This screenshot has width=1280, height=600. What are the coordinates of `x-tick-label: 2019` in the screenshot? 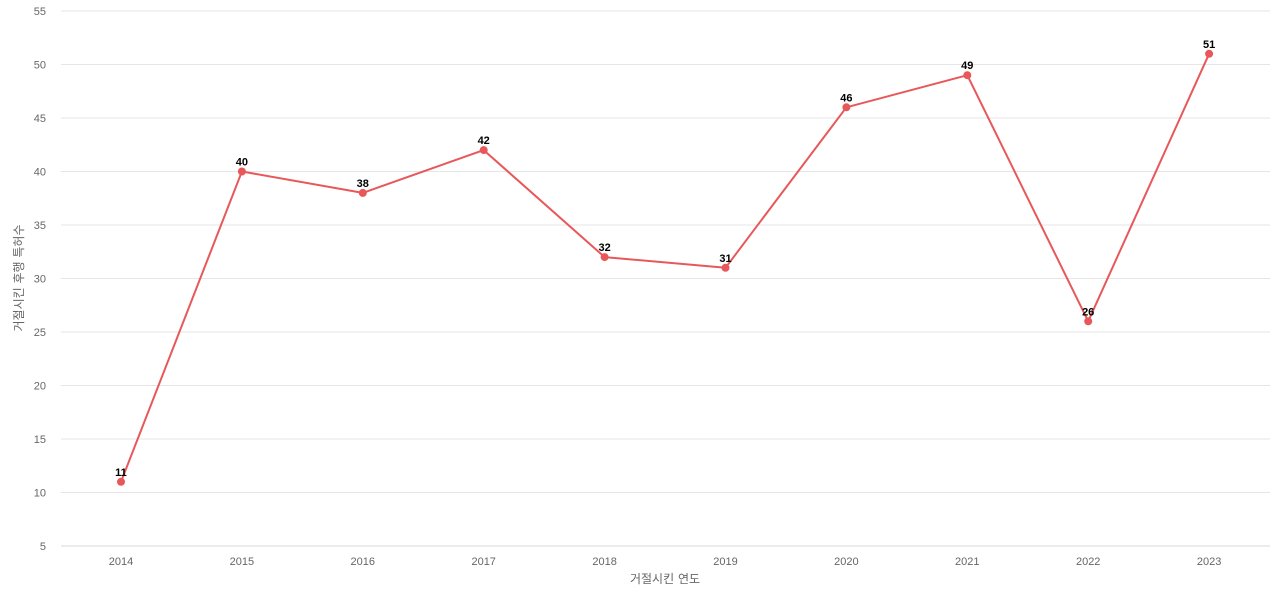 It's located at (725, 562).